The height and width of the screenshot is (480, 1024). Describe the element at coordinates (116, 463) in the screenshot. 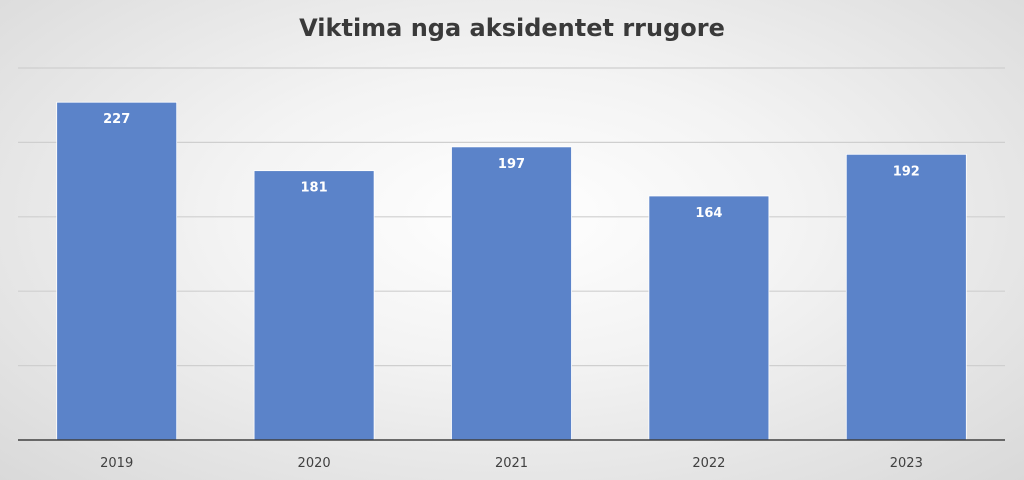

I see `x-tick-label: 2019` at that location.